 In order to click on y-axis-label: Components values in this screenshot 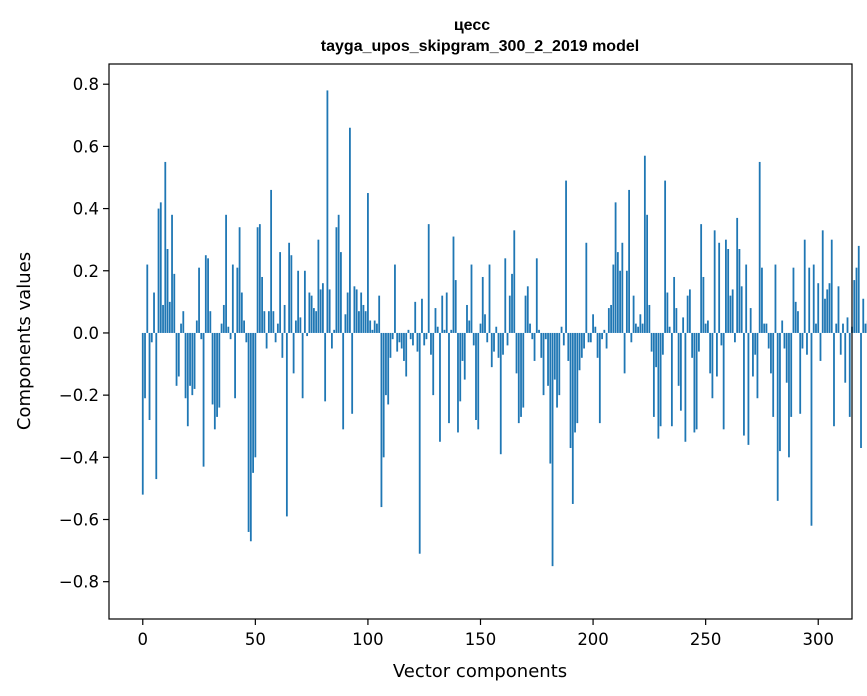, I will do `click(24, 341)`.